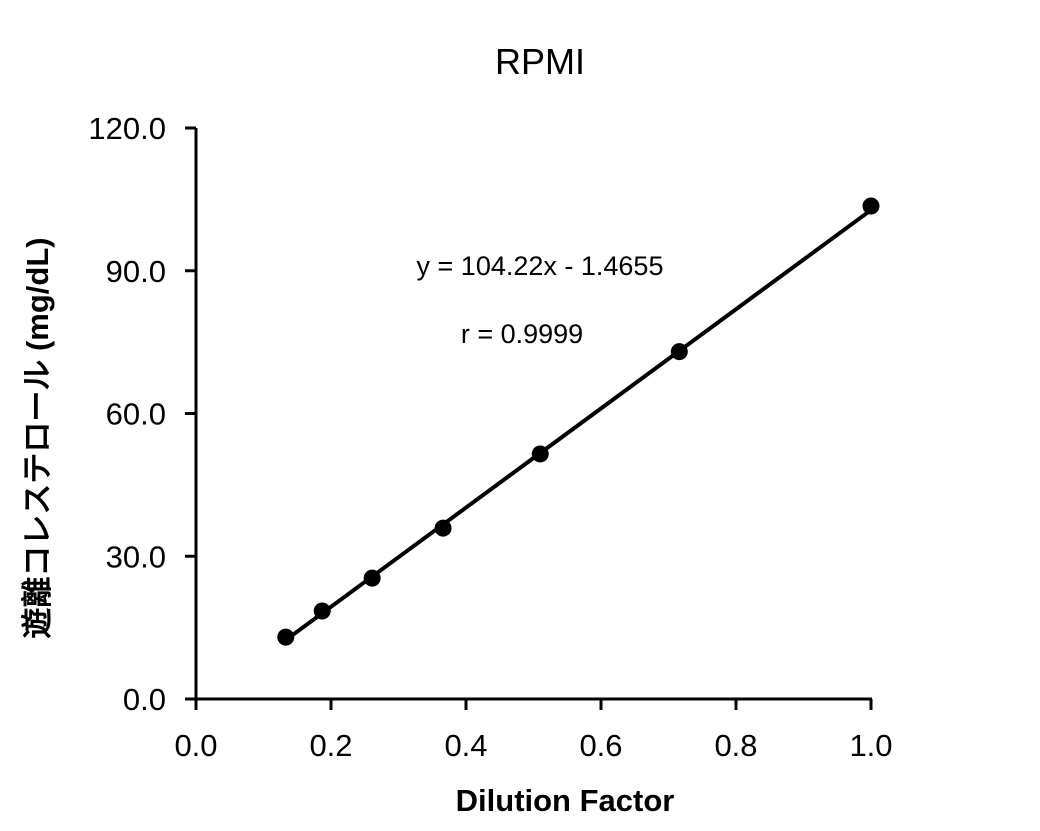 Image resolution: width=1040 pixels, height=831 pixels. I want to click on y-tick-label: 60.0, so click(136, 414).